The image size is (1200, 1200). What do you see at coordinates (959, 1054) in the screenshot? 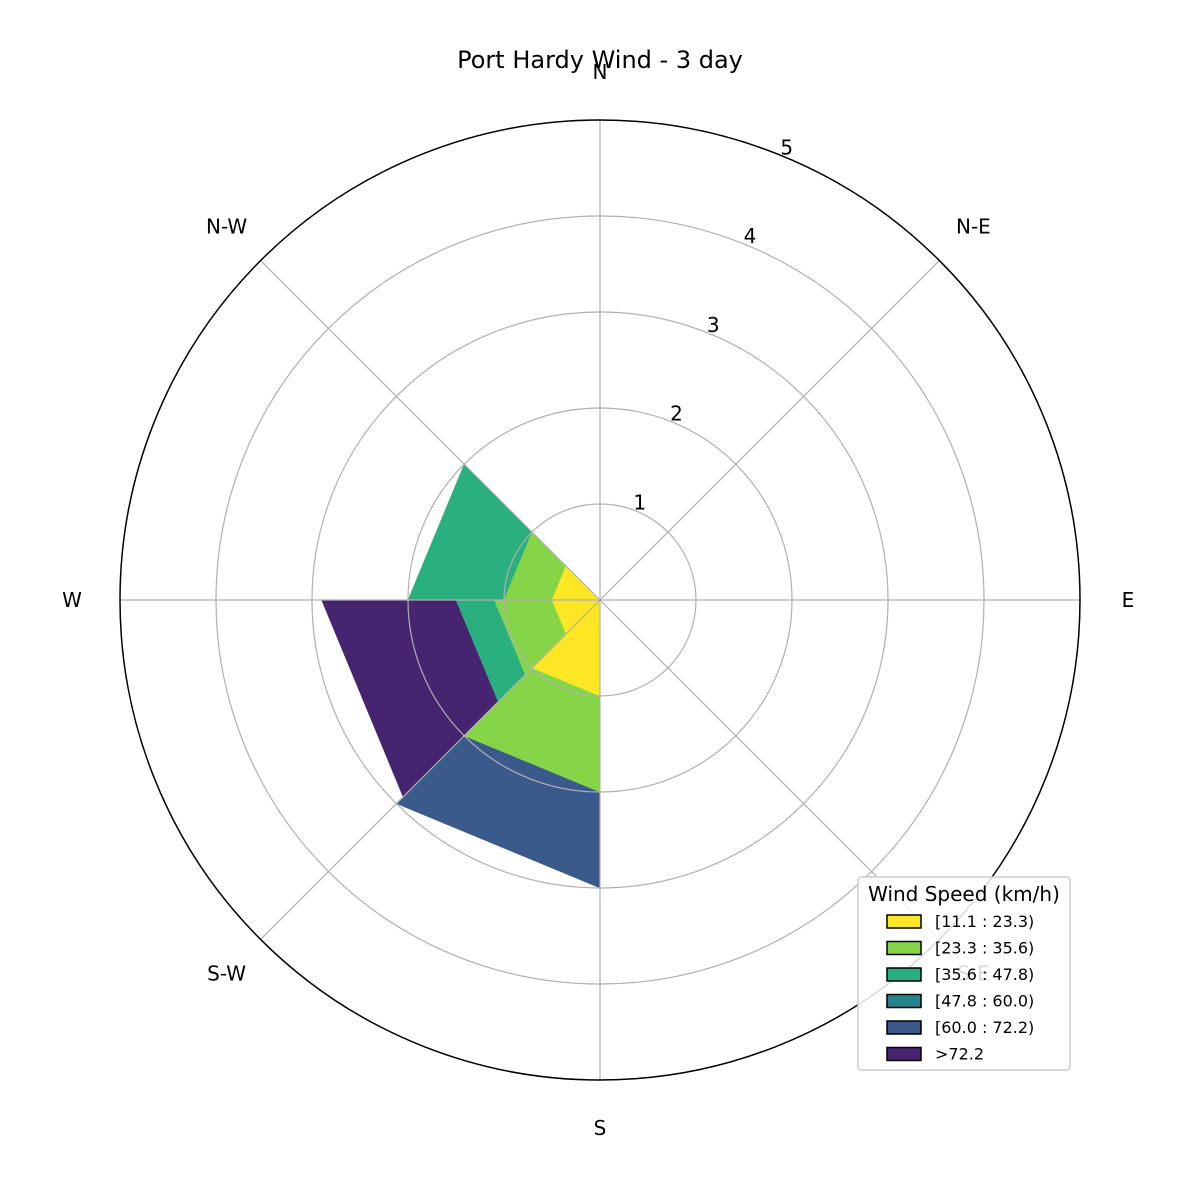
I see `legend-item-label: >72.2` at bounding box center [959, 1054].